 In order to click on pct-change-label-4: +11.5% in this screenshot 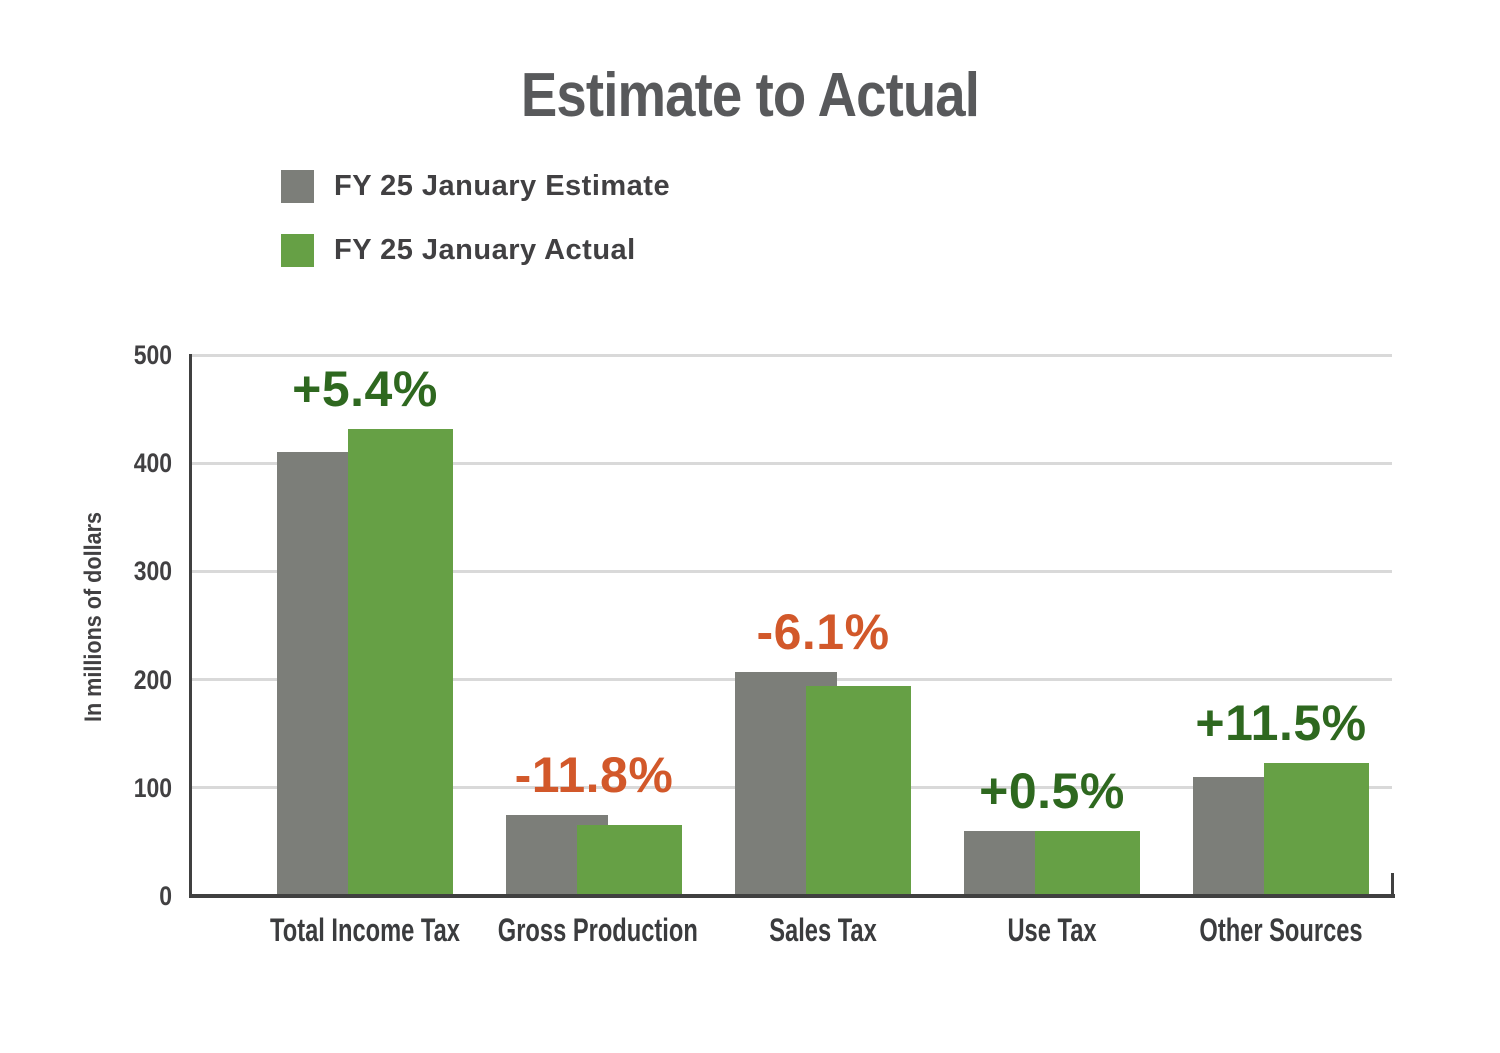, I will do `click(1281, 723)`.